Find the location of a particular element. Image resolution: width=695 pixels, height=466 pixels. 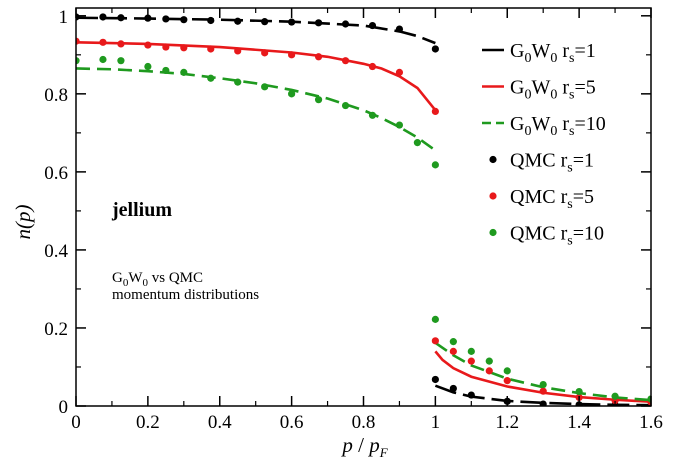

x-tick-label: 1.2 is located at coordinates (507, 422).